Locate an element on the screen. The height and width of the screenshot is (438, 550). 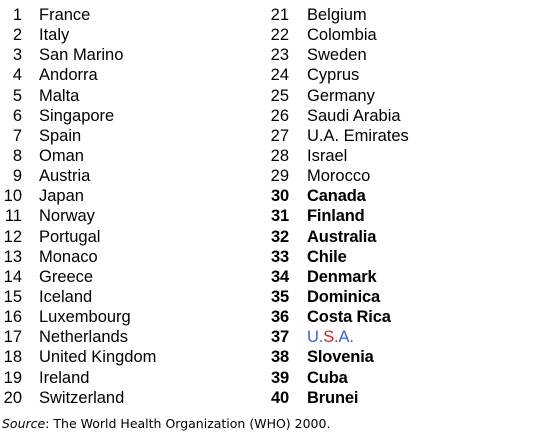
source-label: Source is located at coordinates (24, 423).